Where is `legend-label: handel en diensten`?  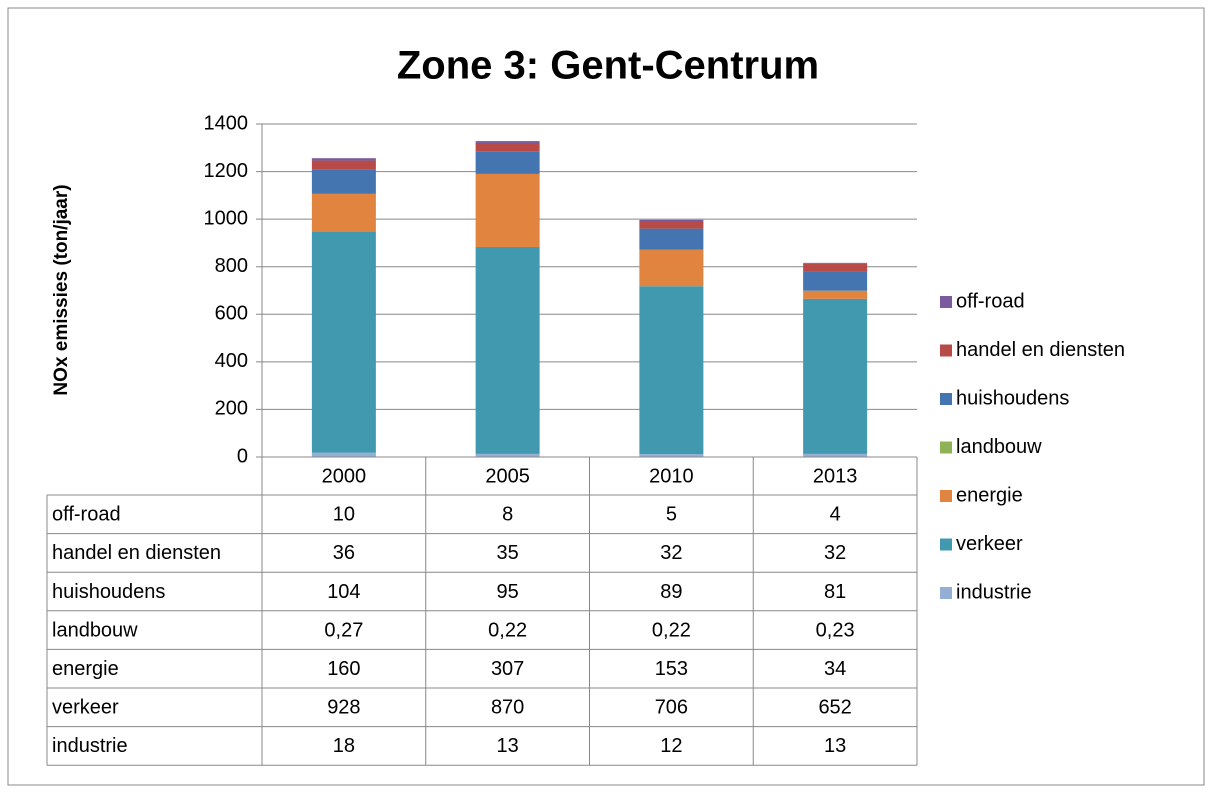 legend-label: handel en diensten is located at coordinates (1040, 350).